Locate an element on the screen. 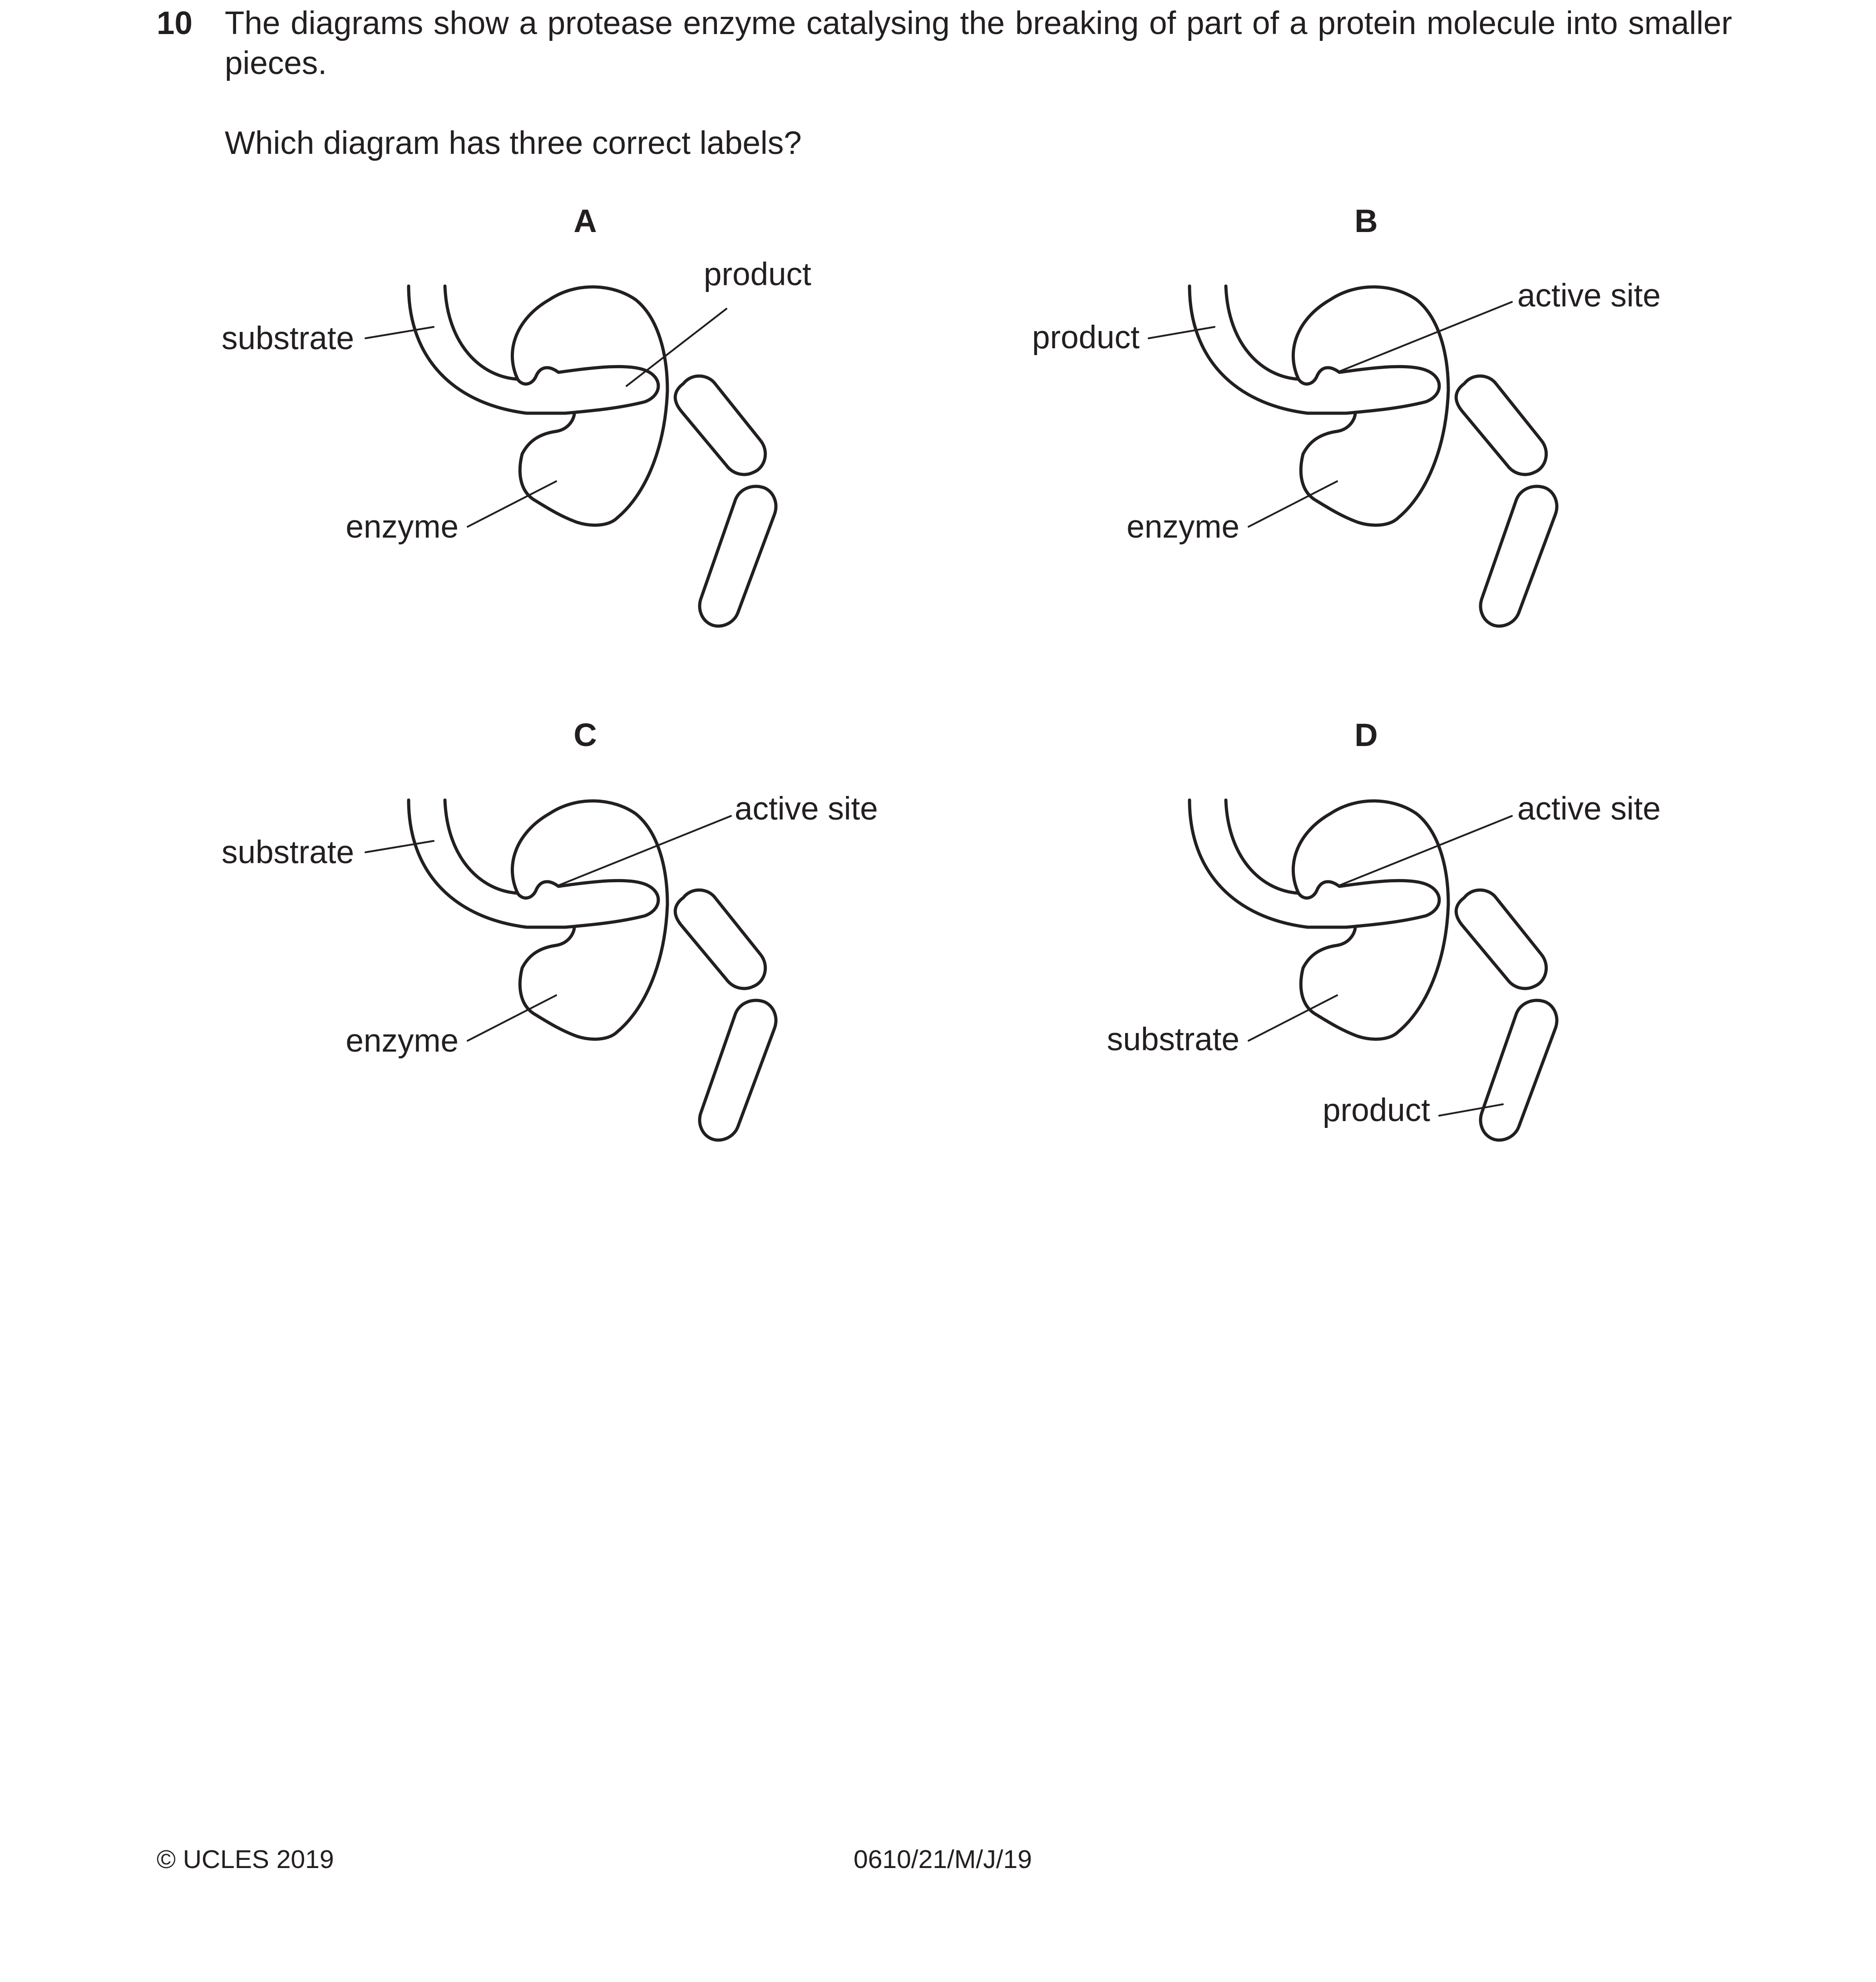  diagram-letter-d: D is located at coordinates (1366, 735).